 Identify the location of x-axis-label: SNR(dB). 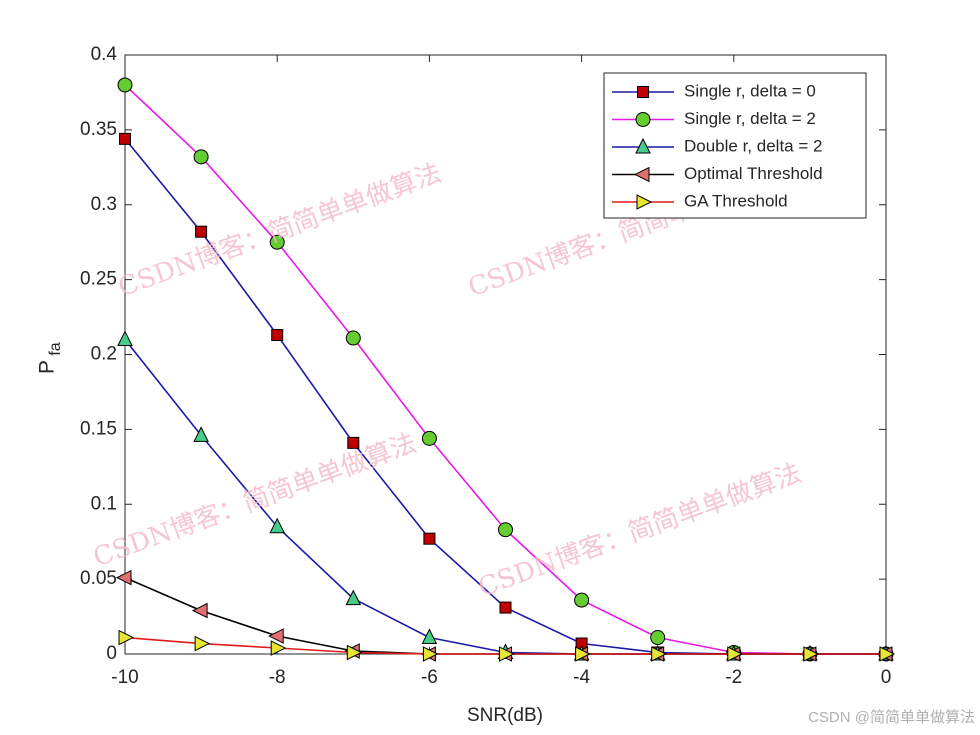
(505, 715).